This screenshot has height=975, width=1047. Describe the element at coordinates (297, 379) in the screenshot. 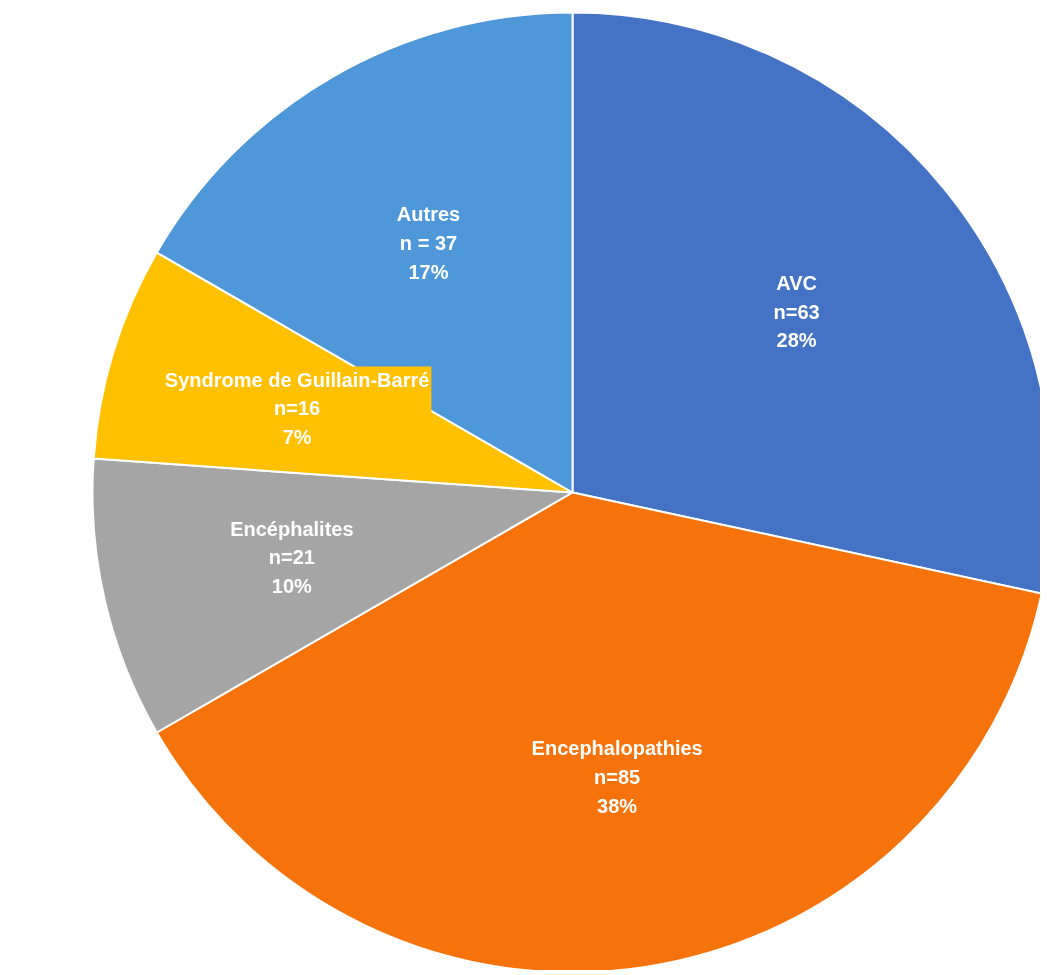

I see `slice-label: Syndrome de Guillain-Barré` at that location.